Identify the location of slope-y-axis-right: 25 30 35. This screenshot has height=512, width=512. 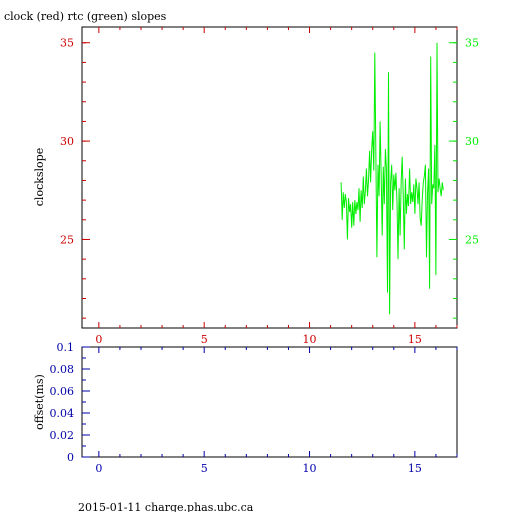
(464, 178).